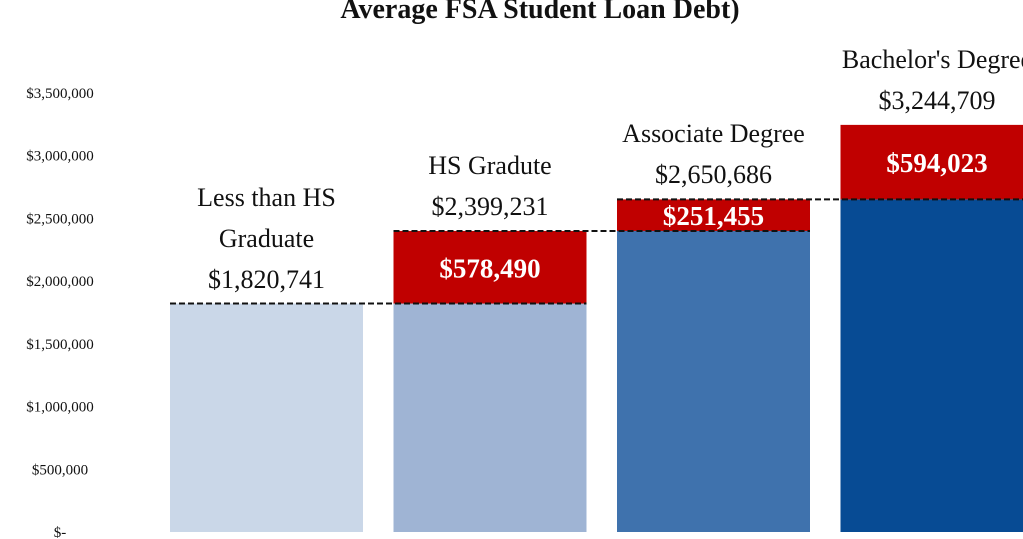  Describe the element at coordinates (60, 532) in the screenshot. I see `y-tick-label: $-` at that location.